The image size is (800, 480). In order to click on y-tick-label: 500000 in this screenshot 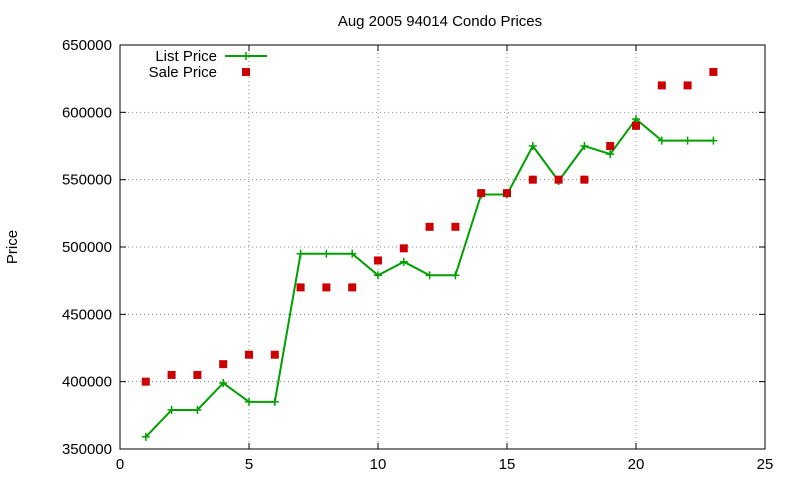, I will do `click(87, 247)`.